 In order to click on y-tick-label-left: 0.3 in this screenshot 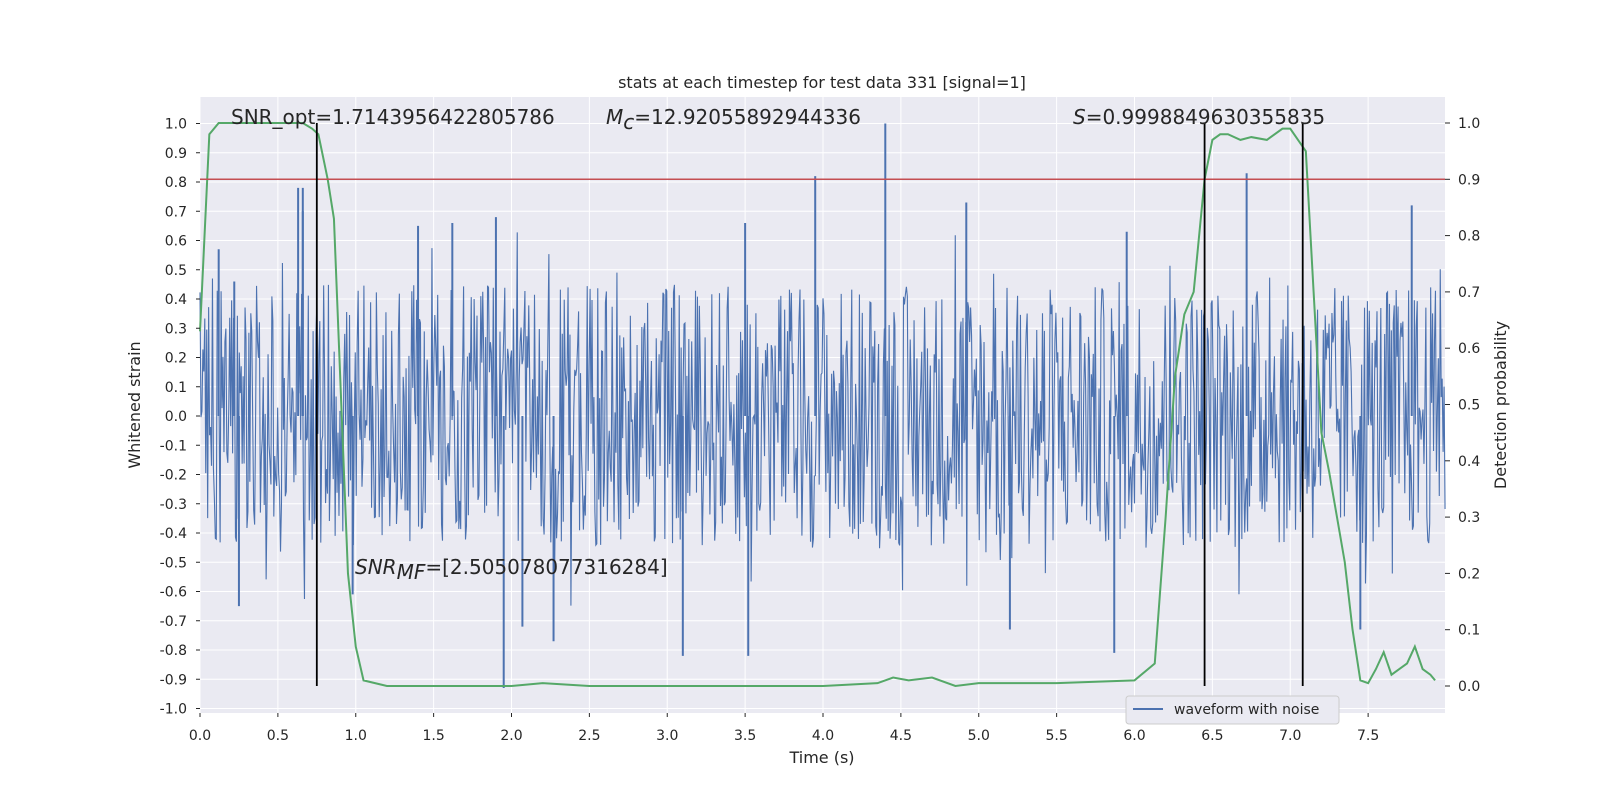, I will do `click(176, 329)`.